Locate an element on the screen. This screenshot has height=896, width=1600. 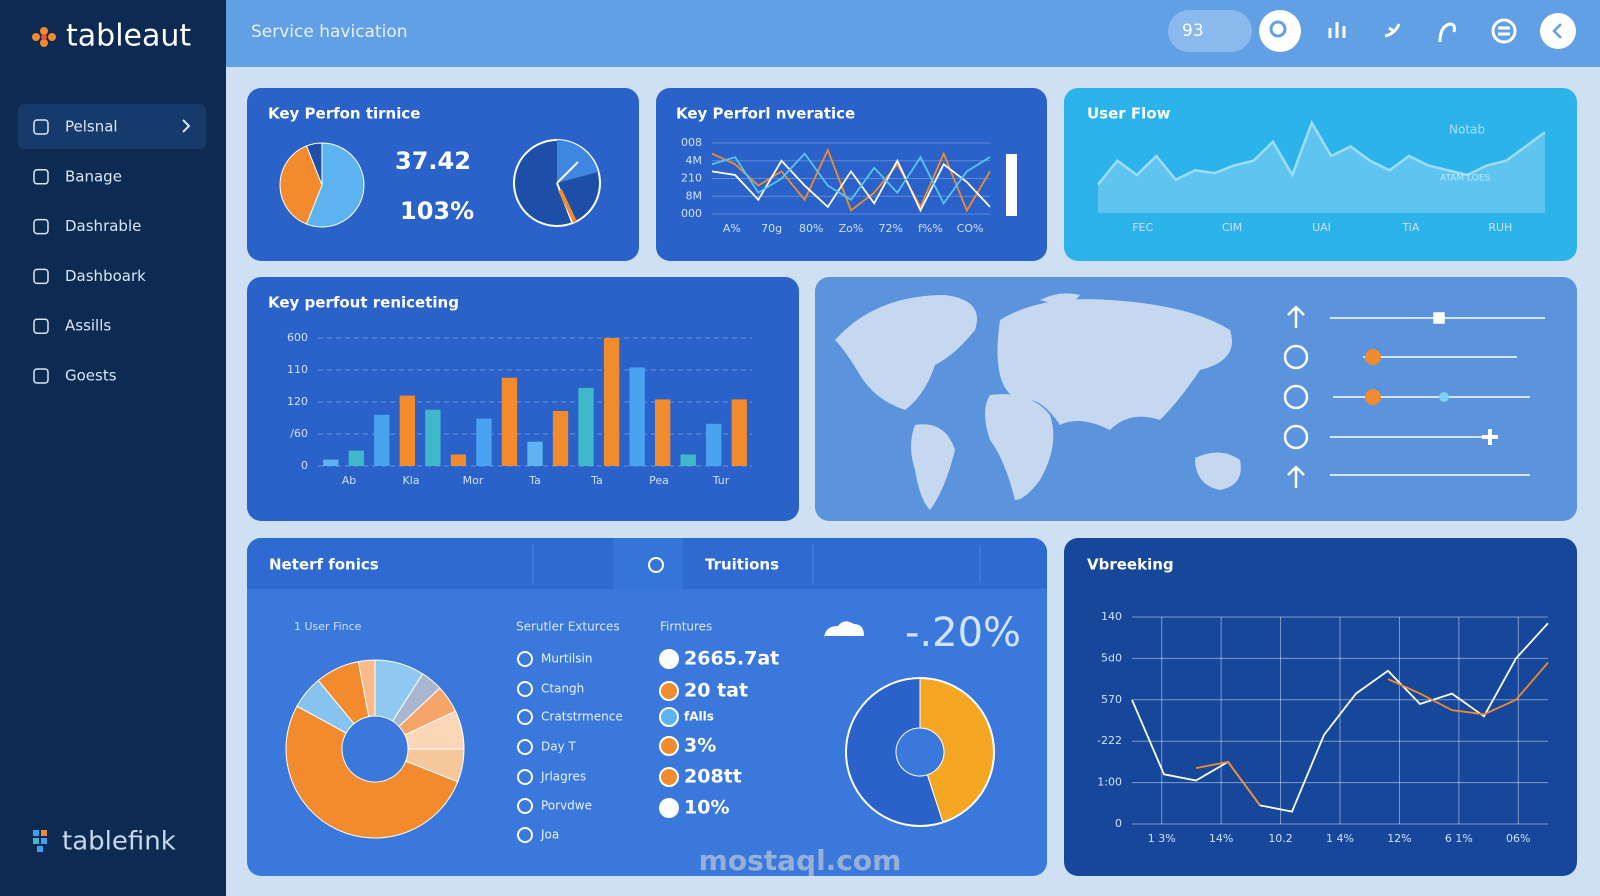
nav-active is located at coordinates (112, 126).